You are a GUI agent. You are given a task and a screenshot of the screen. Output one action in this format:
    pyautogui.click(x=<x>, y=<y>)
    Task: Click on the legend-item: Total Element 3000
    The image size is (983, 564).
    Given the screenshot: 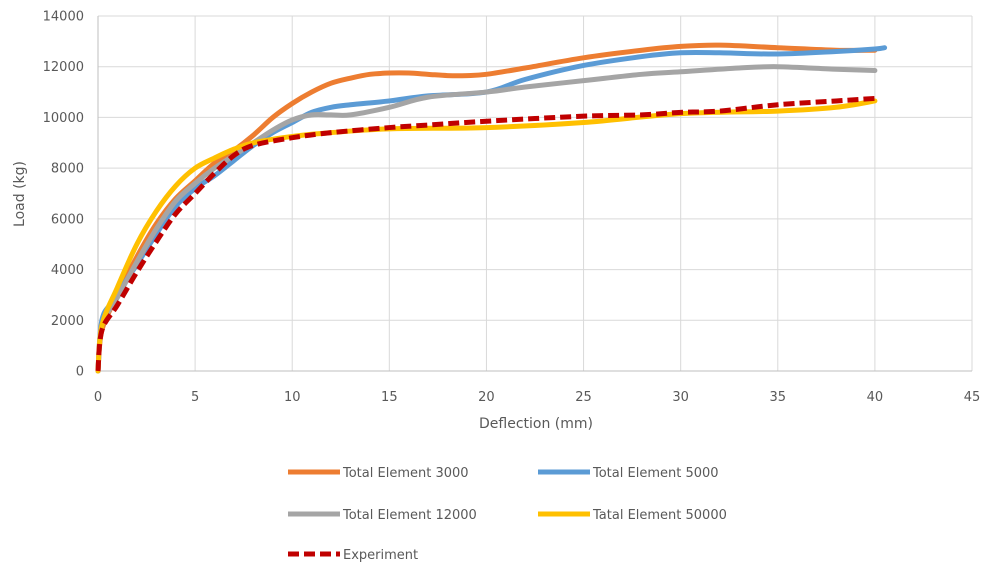 What is the action you would take?
    pyautogui.click(x=378, y=473)
    